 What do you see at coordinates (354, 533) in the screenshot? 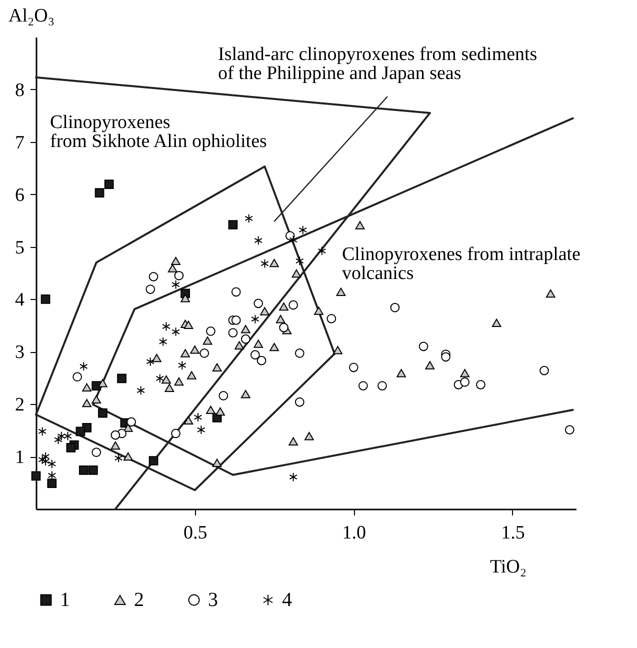
I see `x-tick-label: 1.0` at bounding box center [354, 533].